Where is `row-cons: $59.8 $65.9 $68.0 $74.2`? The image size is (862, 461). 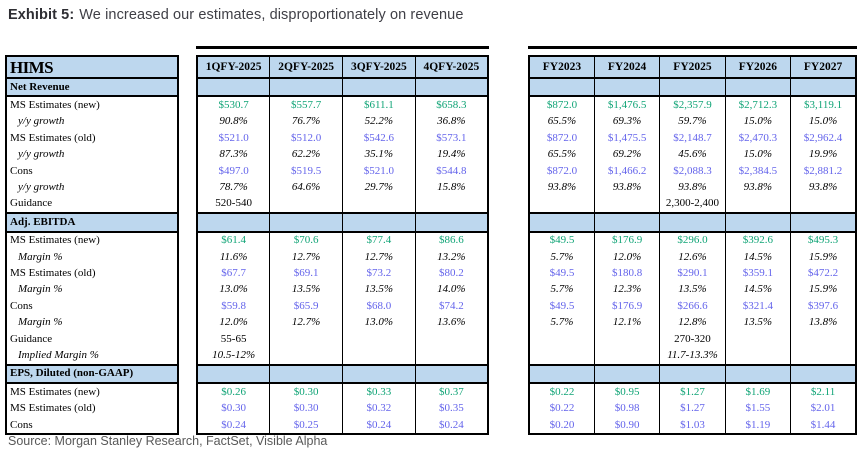 row-cons: $59.8 $65.9 $68.0 $74.2 is located at coordinates (342, 306).